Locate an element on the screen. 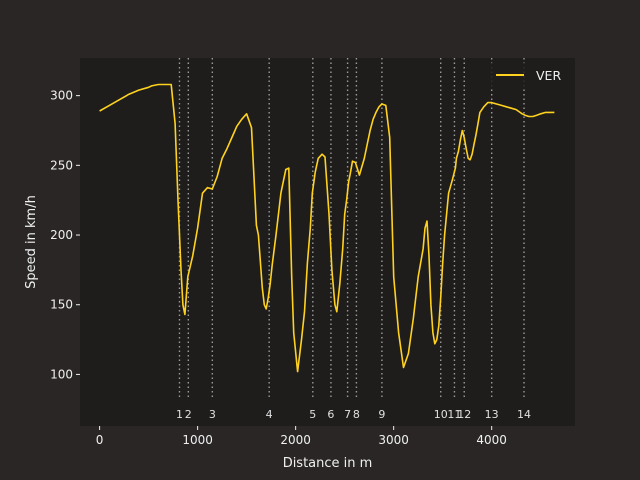 The height and width of the screenshot is (480, 640). y-tick-label: 200 is located at coordinates (61, 235).